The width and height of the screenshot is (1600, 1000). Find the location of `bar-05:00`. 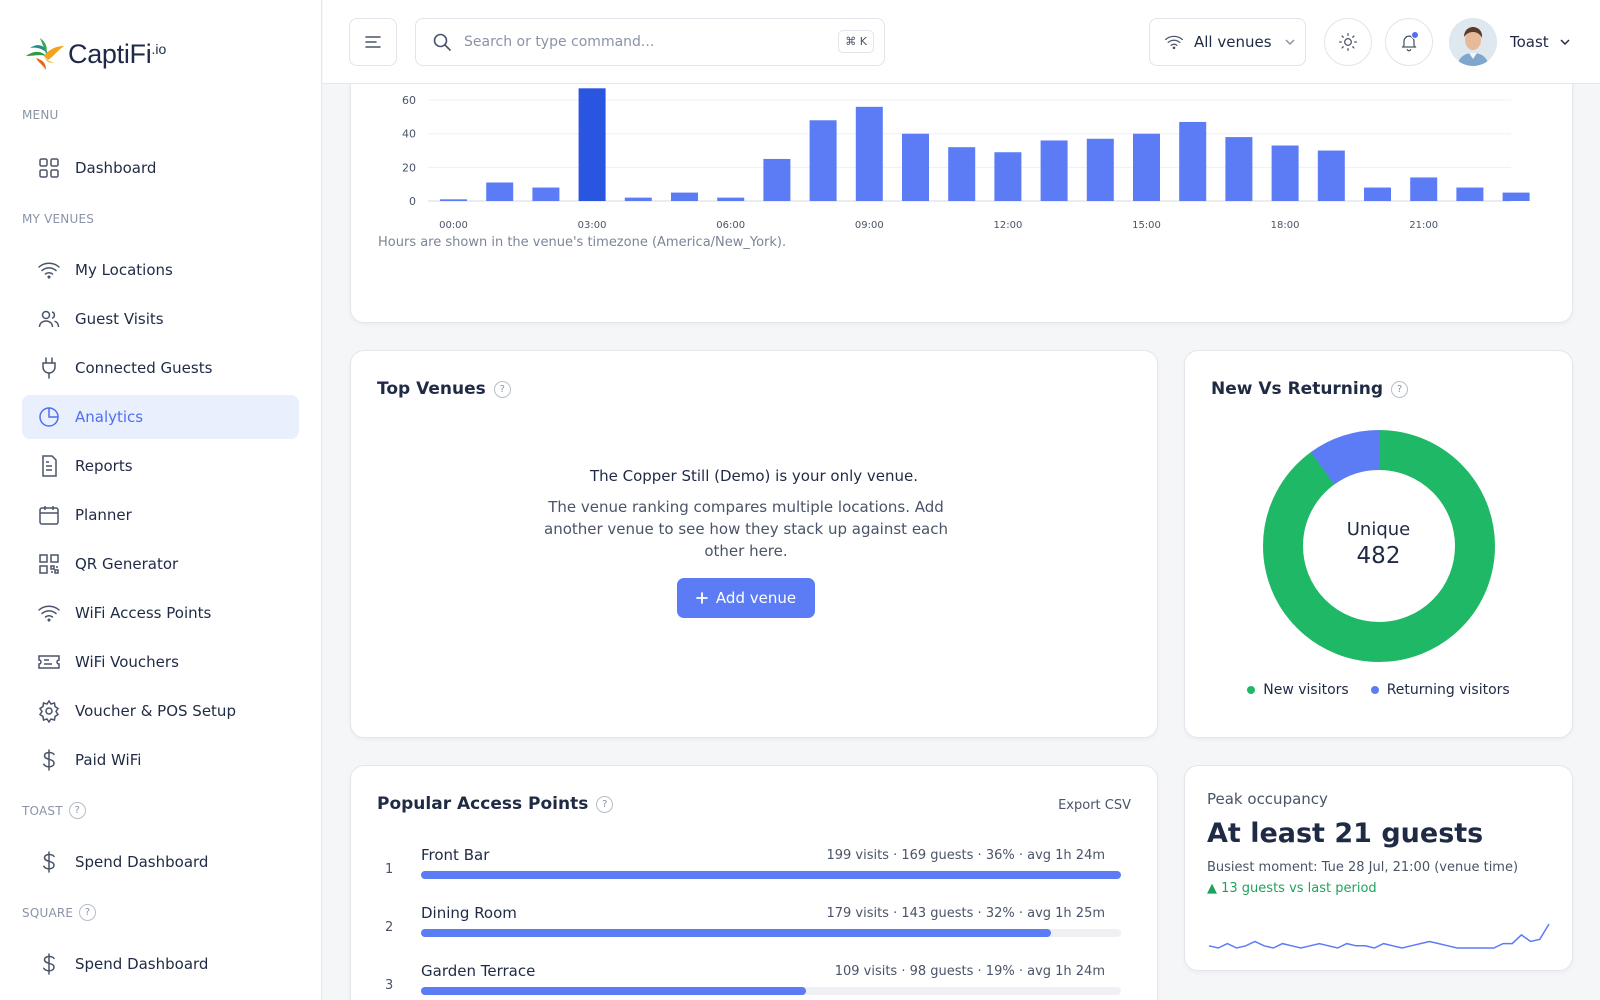

bar-05:00 is located at coordinates (684, 196).